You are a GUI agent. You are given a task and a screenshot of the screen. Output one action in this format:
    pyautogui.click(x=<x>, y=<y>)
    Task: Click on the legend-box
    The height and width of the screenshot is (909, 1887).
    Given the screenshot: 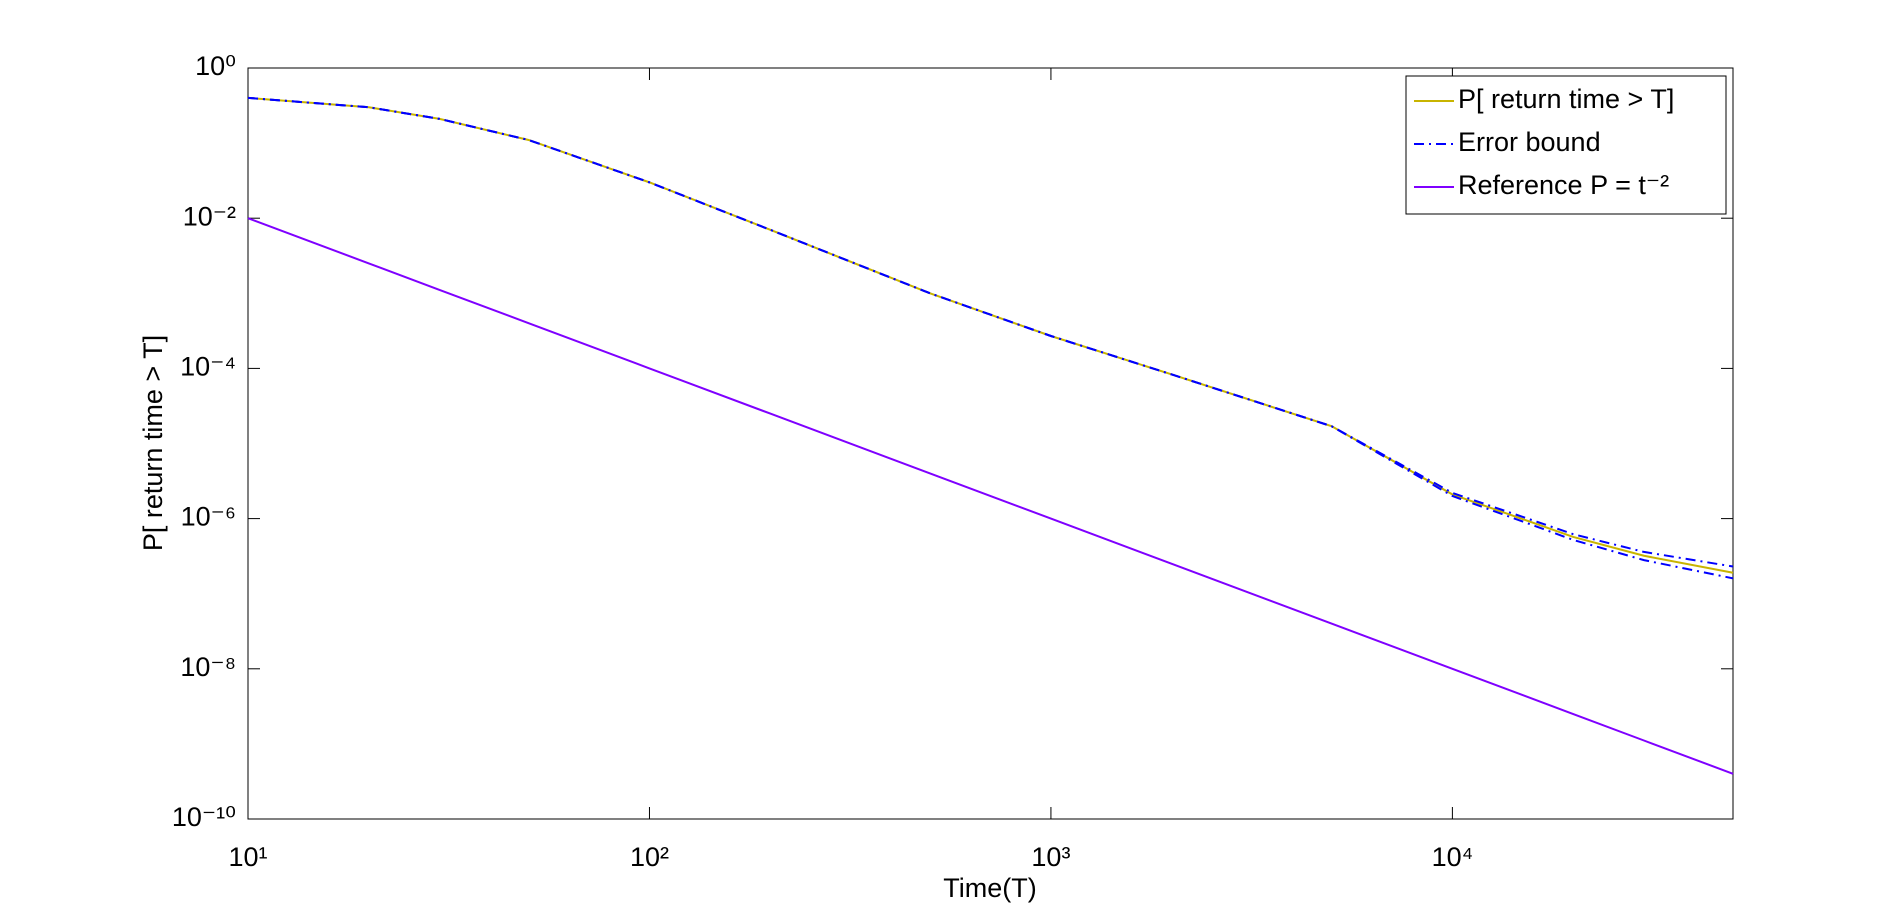 What is the action you would take?
    pyautogui.click(x=1566, y=145)
    